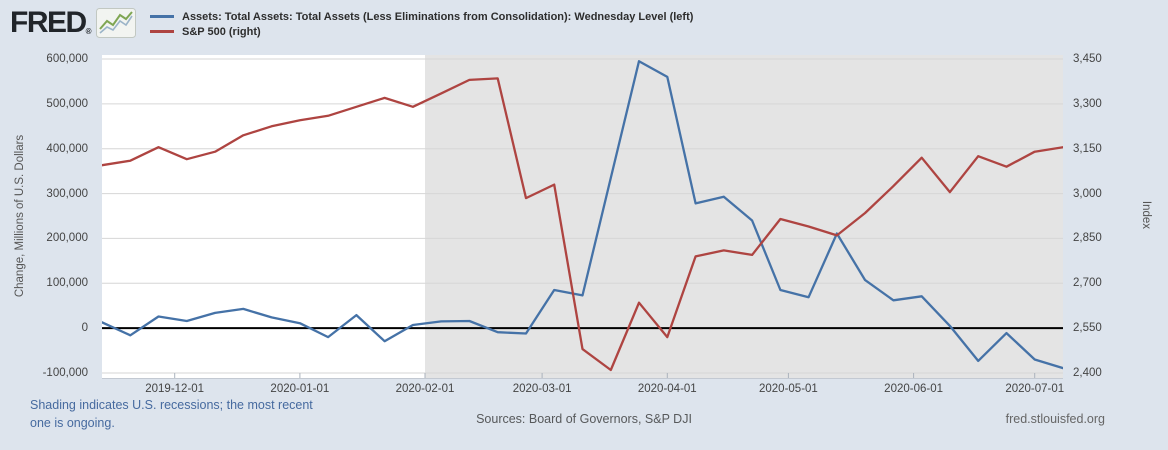  I want to click on left-axis-tick: 0, so click(84, 328).